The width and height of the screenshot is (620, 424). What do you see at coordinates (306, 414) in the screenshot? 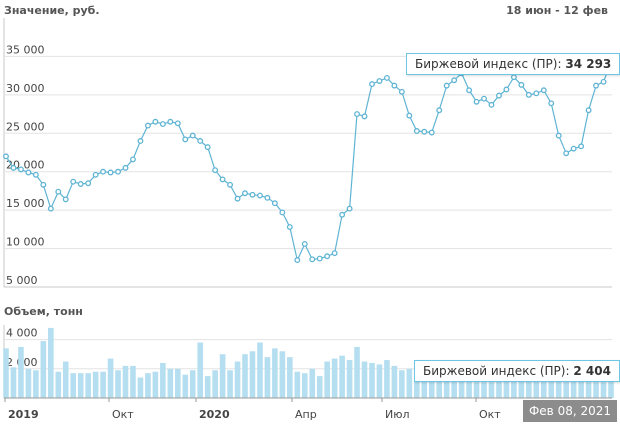
I see `x-axis-label: Апр` at bounding box center [306, 414].